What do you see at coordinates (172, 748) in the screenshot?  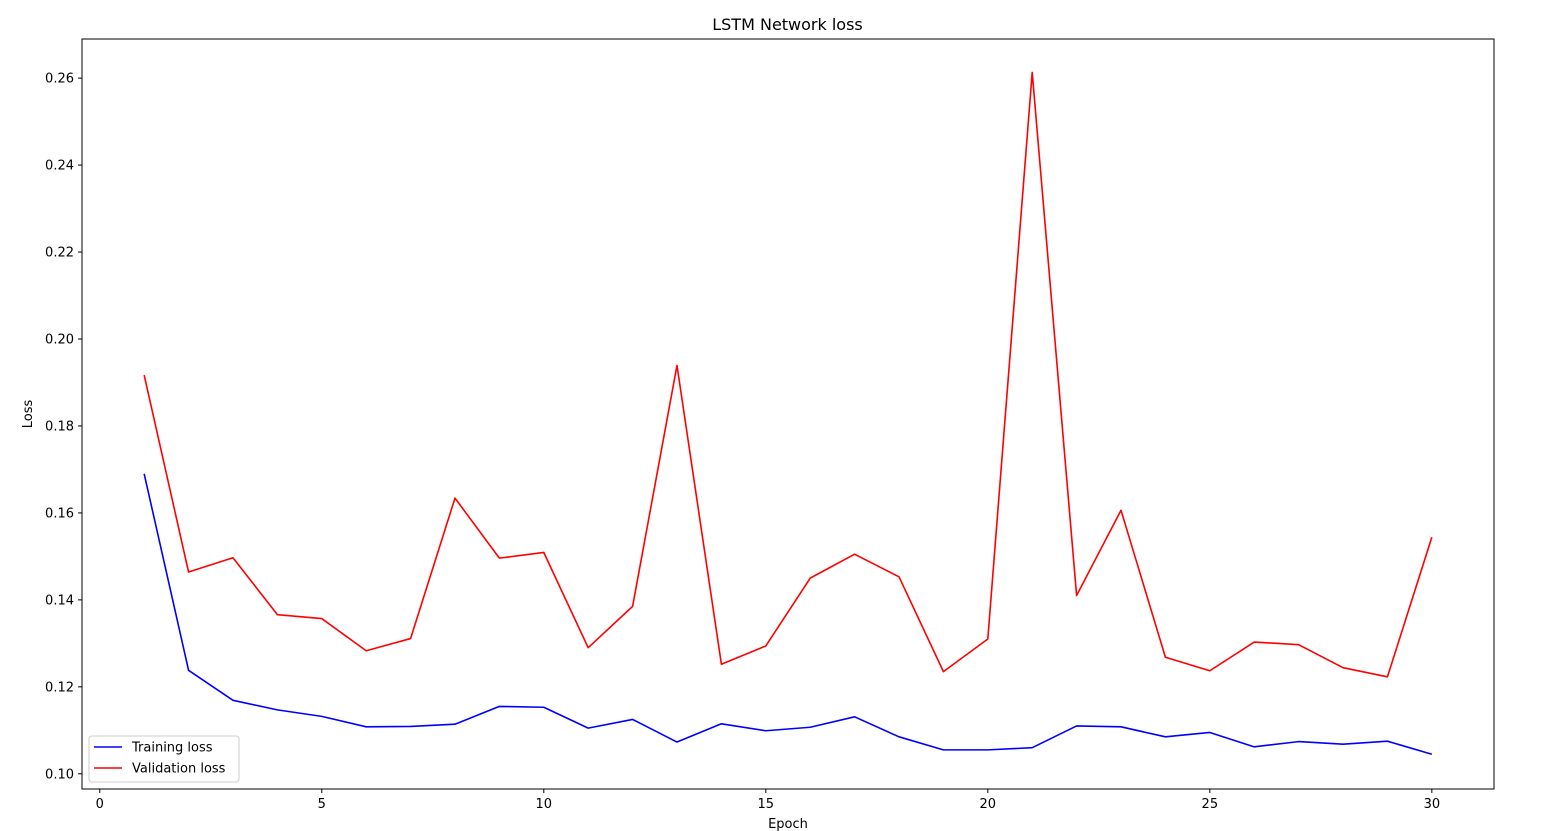 I see `legend-label: Training loss` at bounding box center [172, 748].